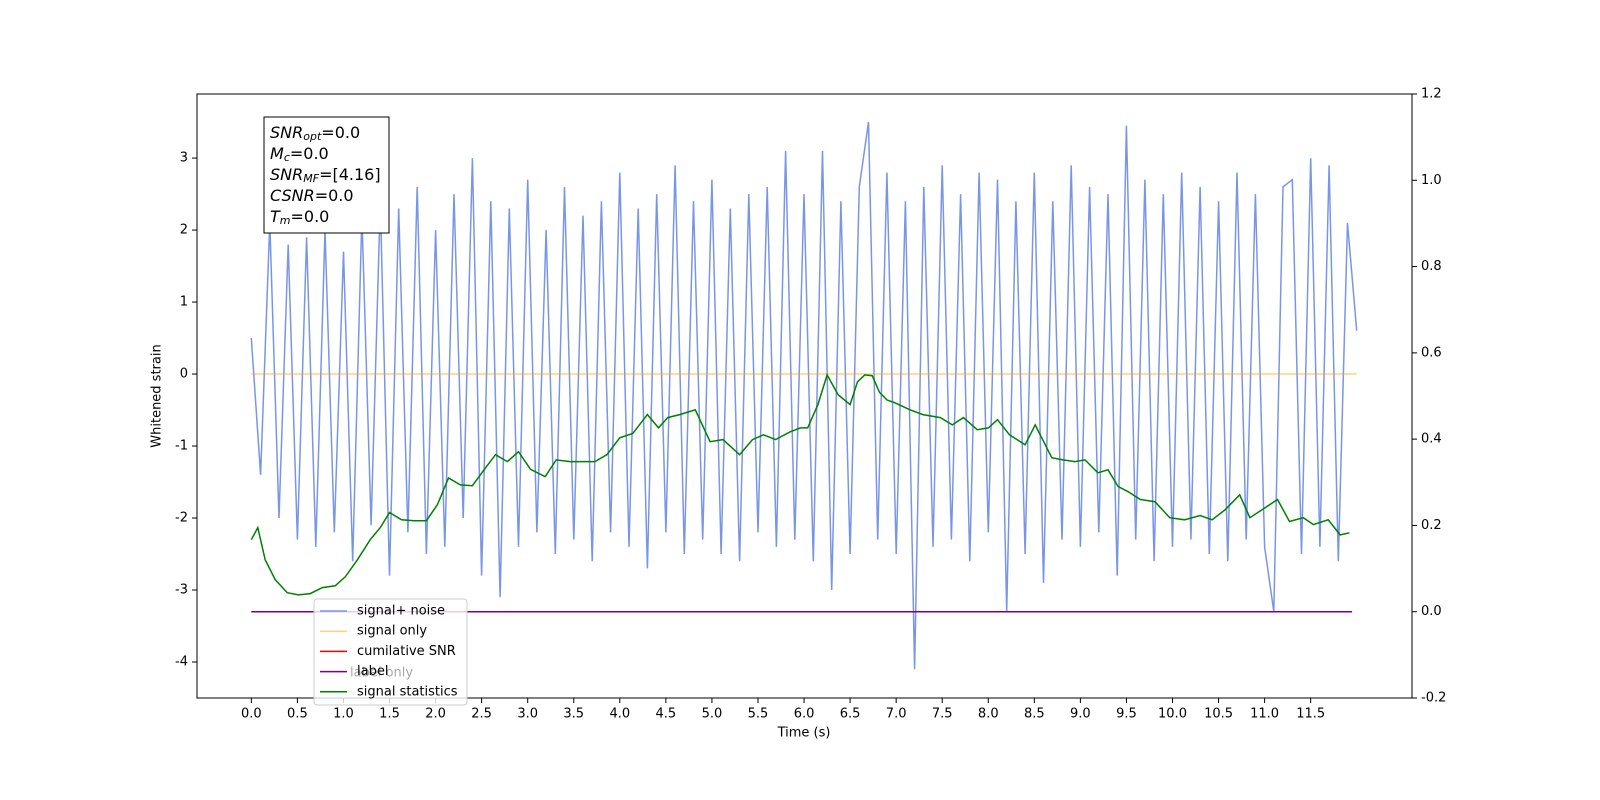  Describe the element at coordinates (157, 395) in the screenshot. I see `y-axis-label: Whitened strain` at that location.